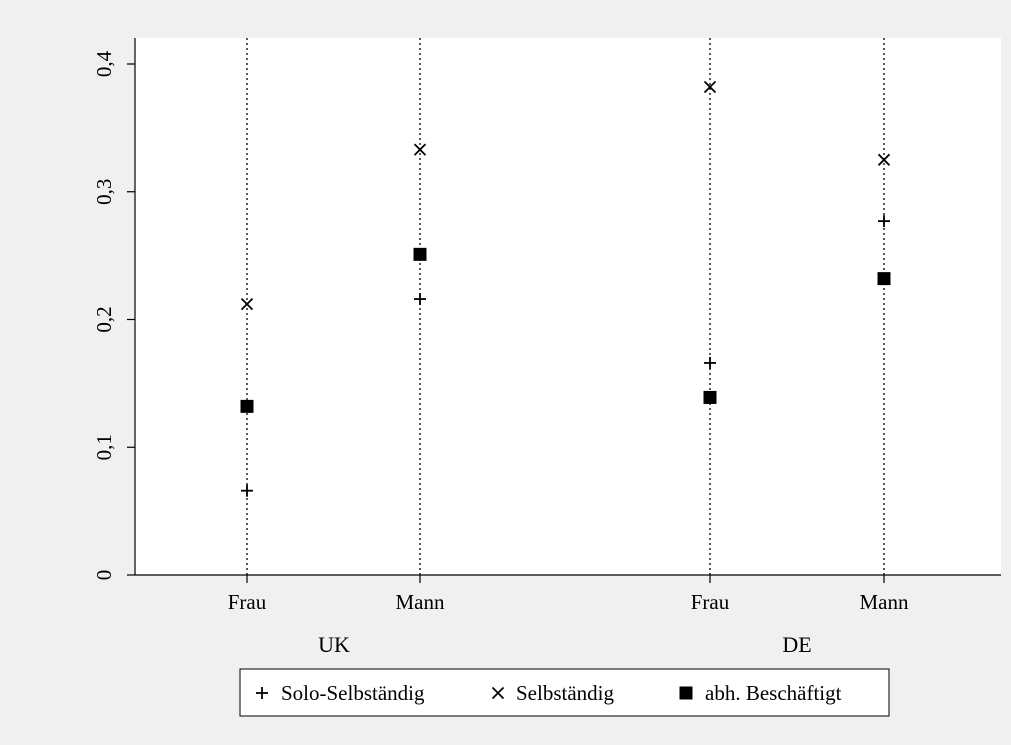 The width and height of the screenshot is (1011, 745). I want to click on point-s0-c3, so click(884, 221).